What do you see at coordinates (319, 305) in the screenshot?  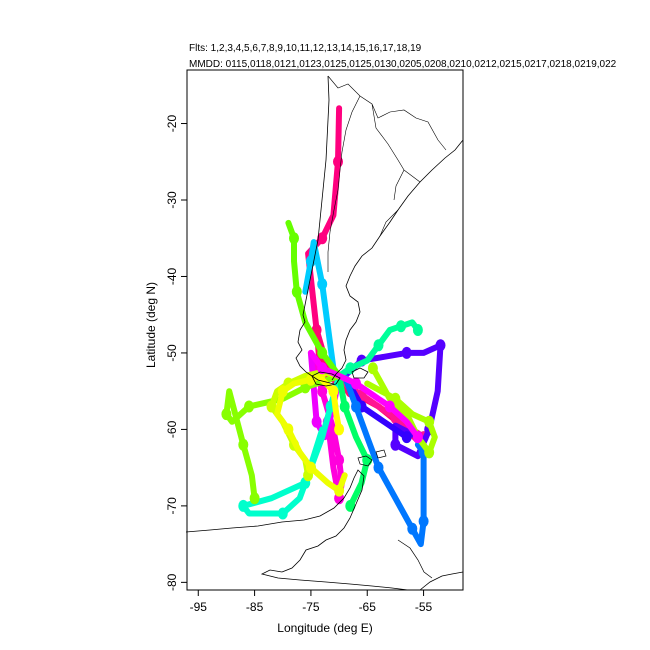 I see `flight-track-f9` at bounding box center [319, 305].